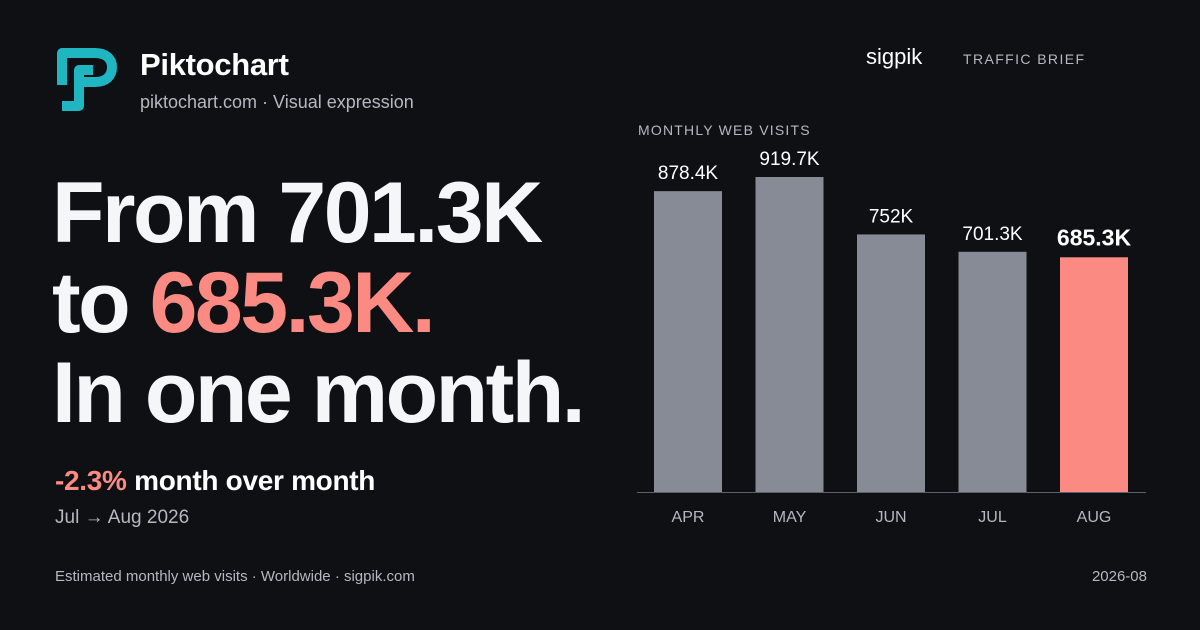  What do you see at coordinates (1119, 576) in the screenshot?
I see `report-date: 2026-08` at bounding box center [1119, 576].